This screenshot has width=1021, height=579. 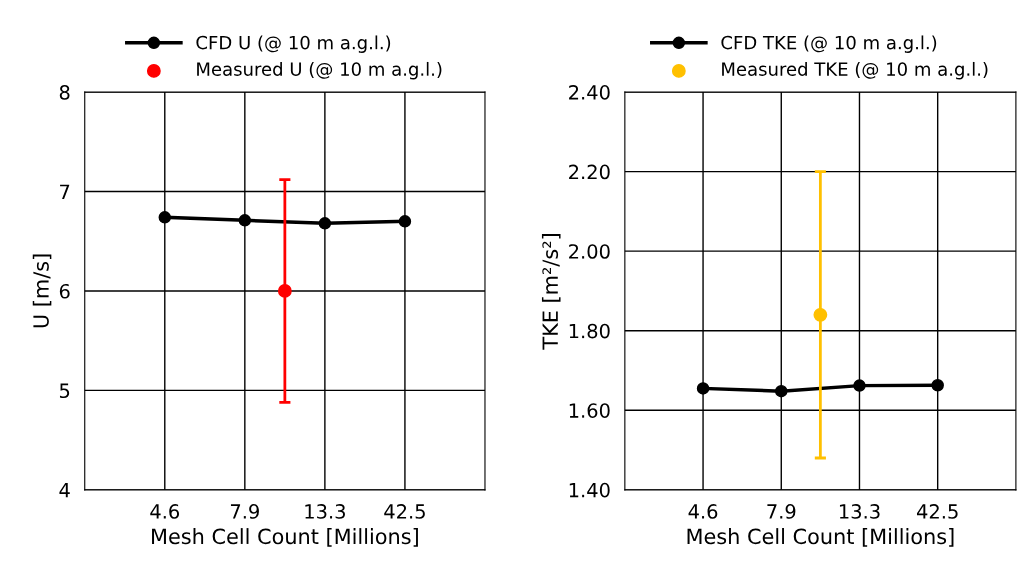 What do you see at coordinates (829, 44) in the screenshot?
I see `legend-label: CFD TKE (@ 10 m a.g.l.)` at bounding box center [829, 44].